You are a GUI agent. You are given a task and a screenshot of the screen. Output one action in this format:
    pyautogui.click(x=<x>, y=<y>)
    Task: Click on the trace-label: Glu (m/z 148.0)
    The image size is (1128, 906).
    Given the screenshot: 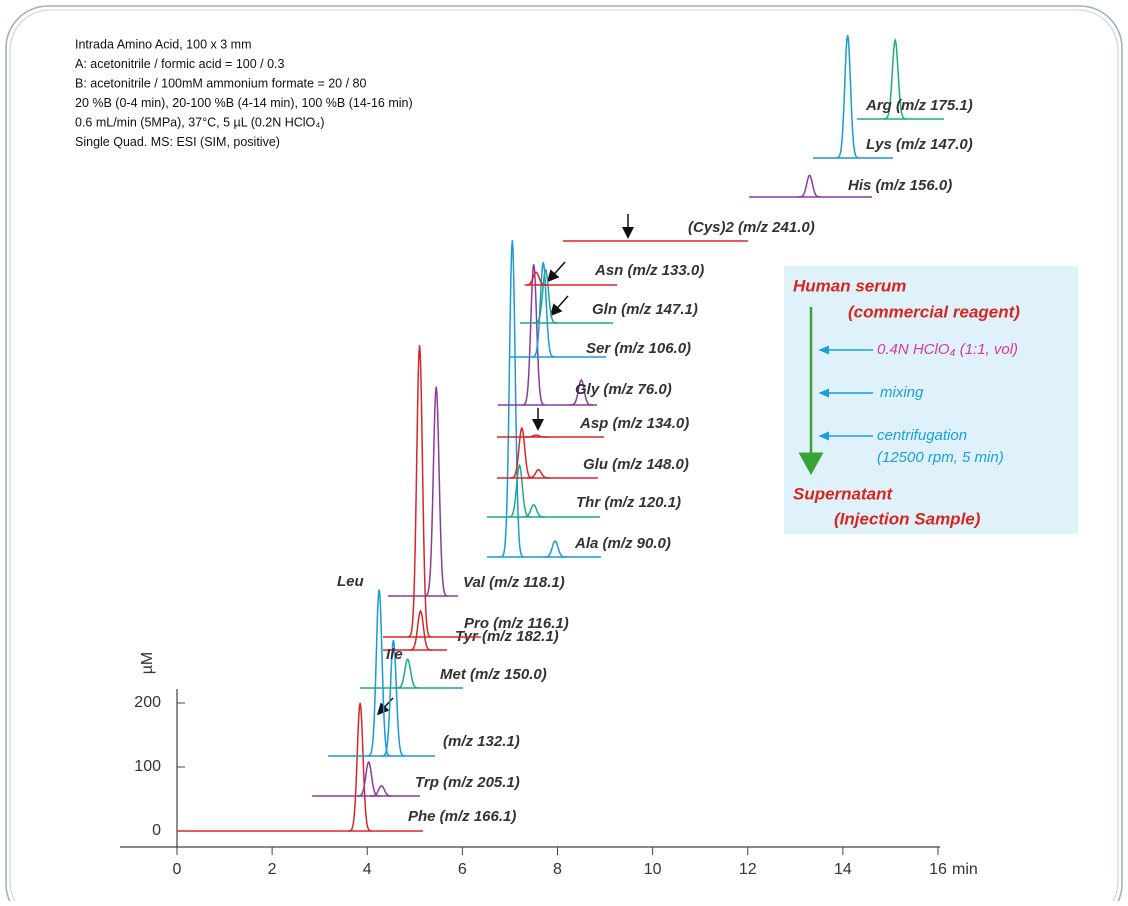 What is the action you would take?
    pyautogui.click(x=636, y=464)
    